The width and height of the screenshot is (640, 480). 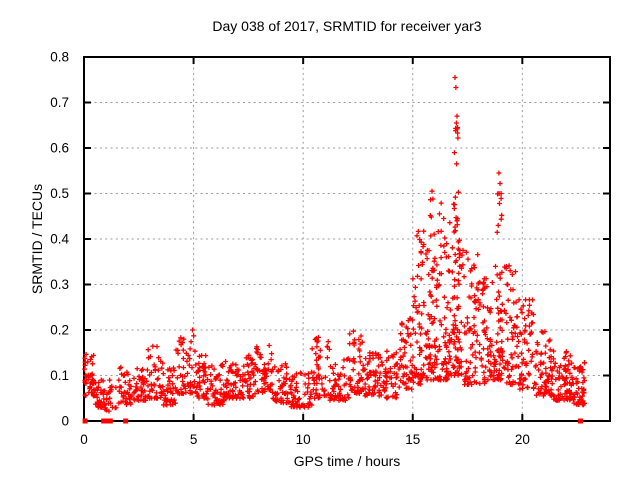 What do you see at coordinates (59, 330) in the screenshot?
I see `y-tick-label: 0.2` at bounding box center [59, 330].